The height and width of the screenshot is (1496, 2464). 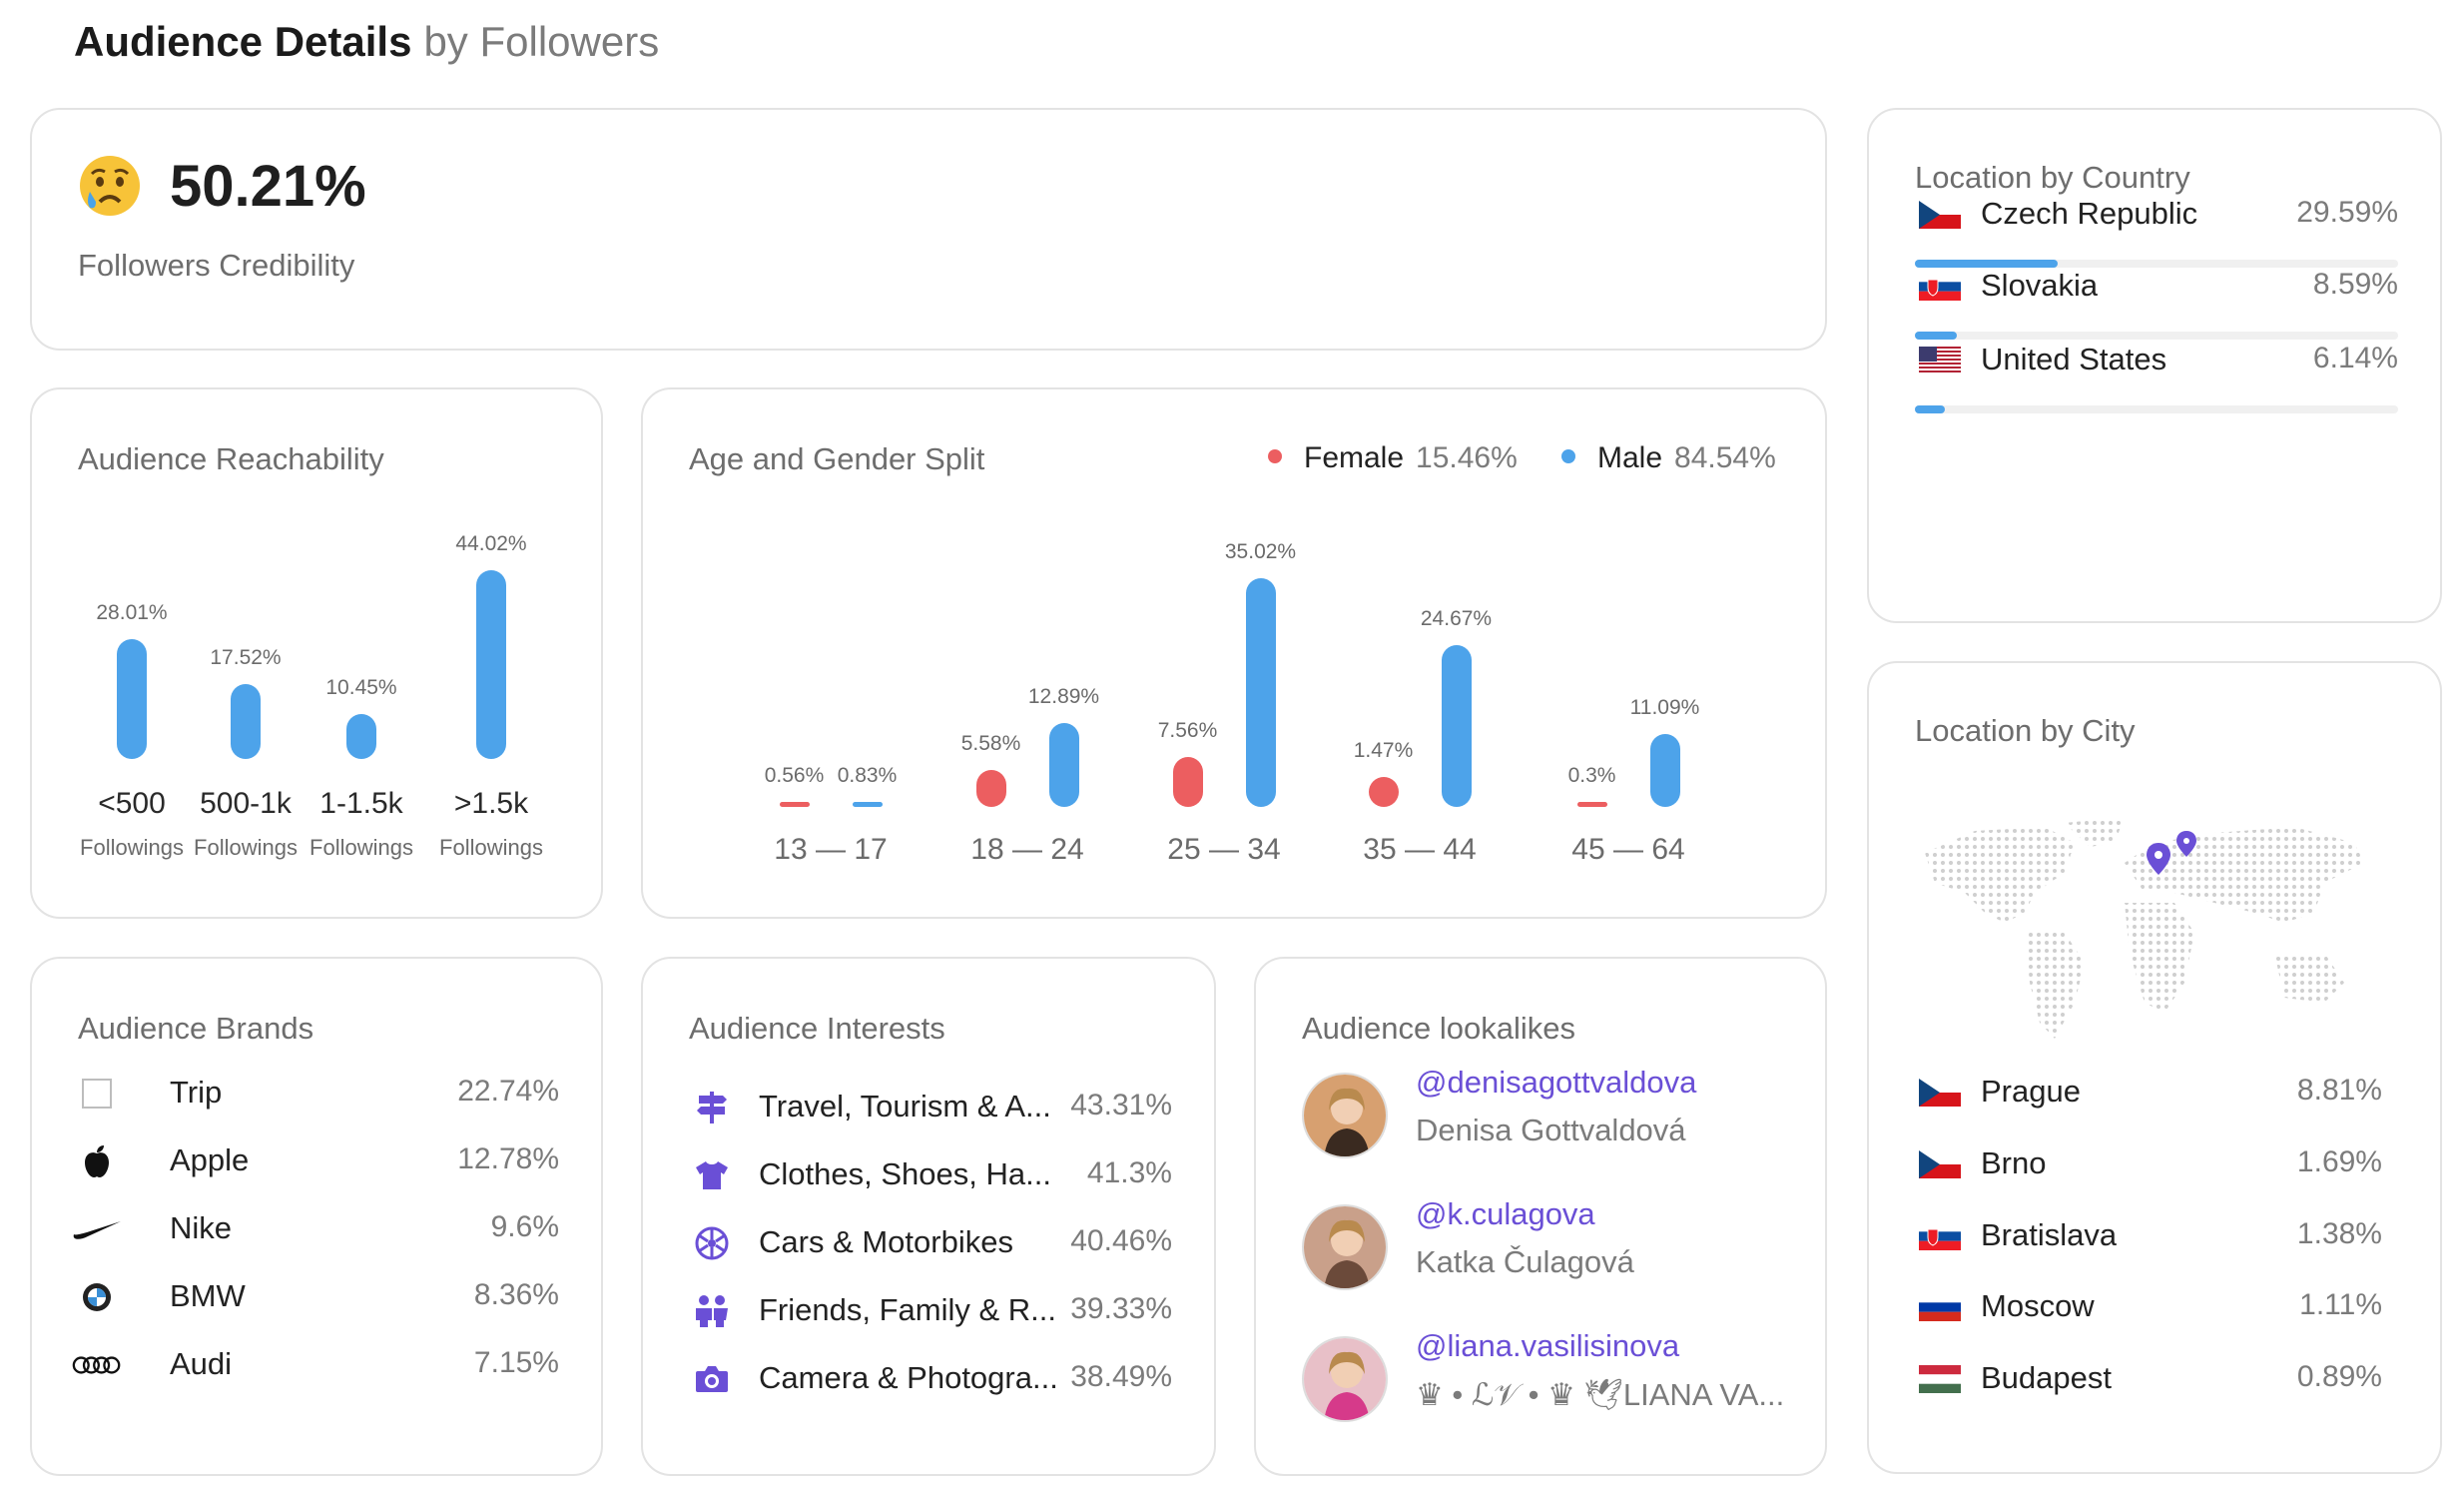 I want to click on country-row: United States 6.14%, so click(x=2156, y=360).